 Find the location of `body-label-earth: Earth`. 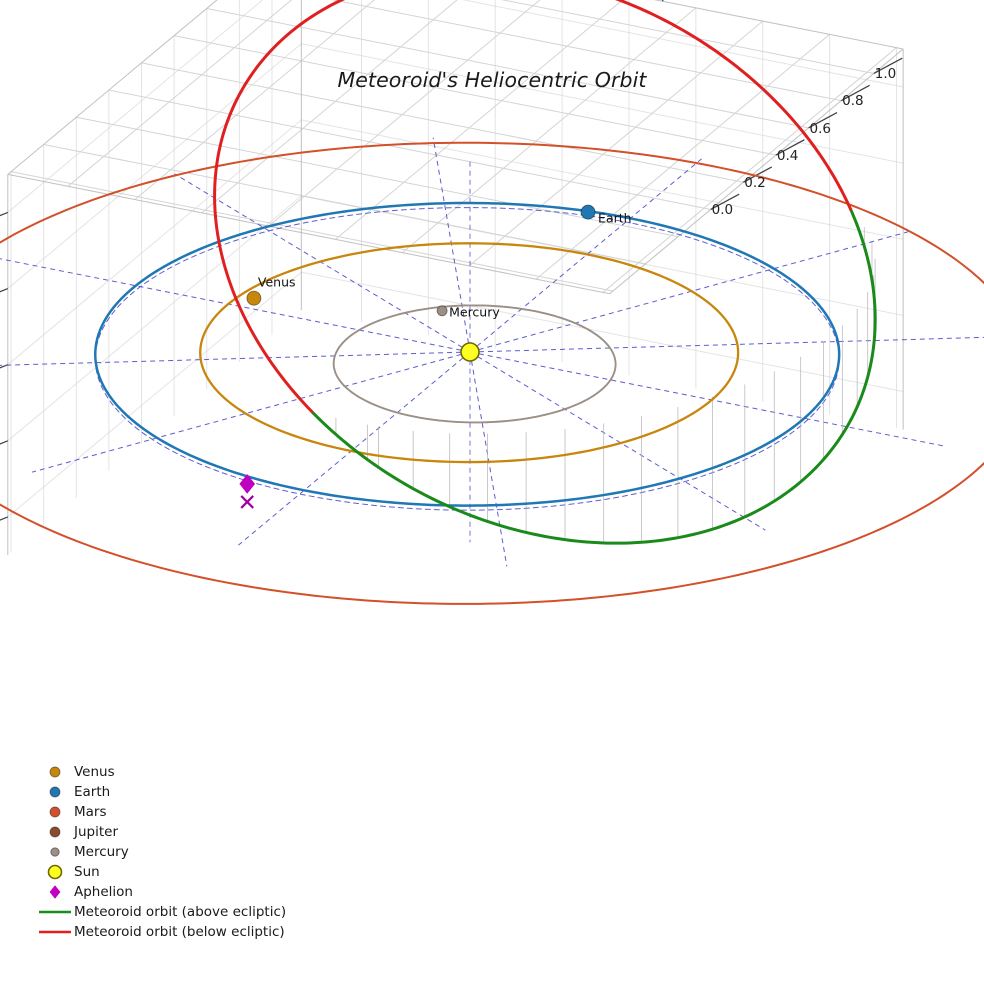

body-label-earth: Earth is located at coordinates (615, 218).